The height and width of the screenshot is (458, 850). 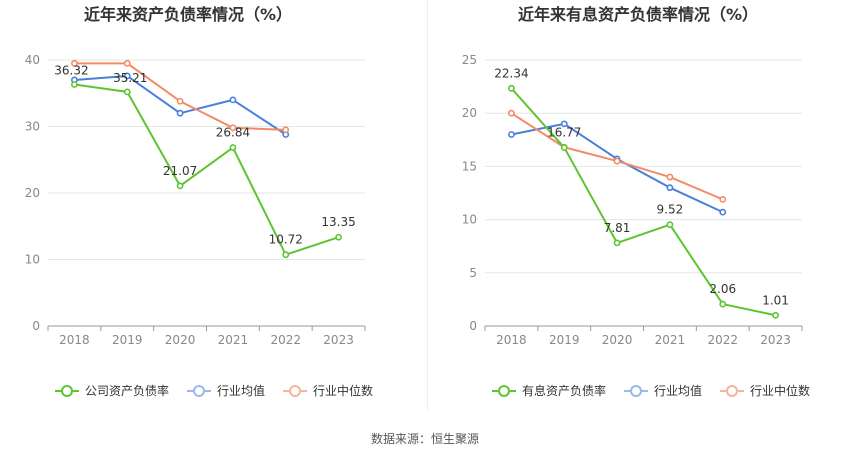 I want to click on data-label: 7.81, so click(x=617, y=228).